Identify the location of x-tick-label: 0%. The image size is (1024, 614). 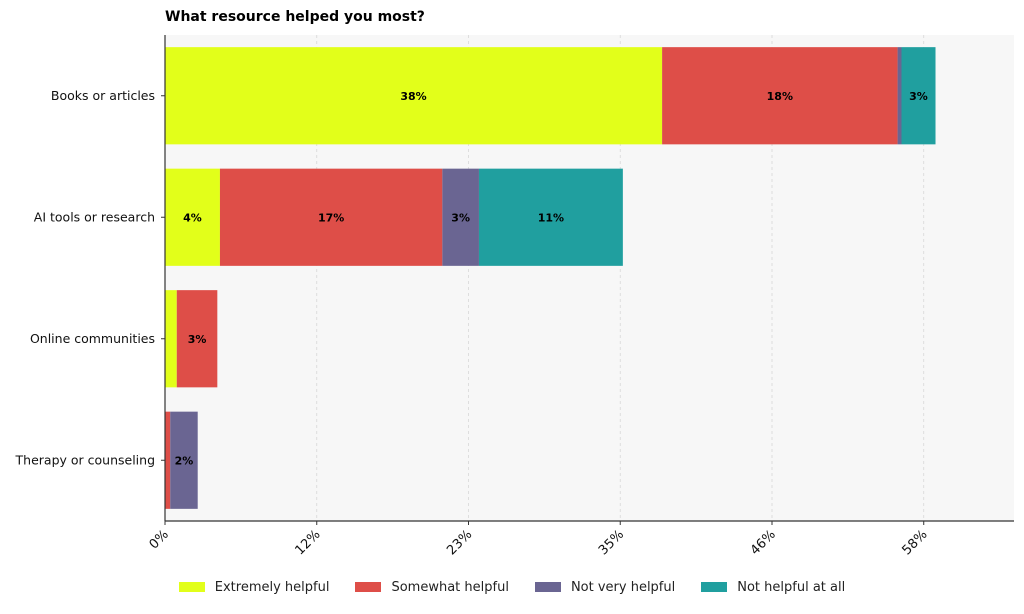
(159, 539).